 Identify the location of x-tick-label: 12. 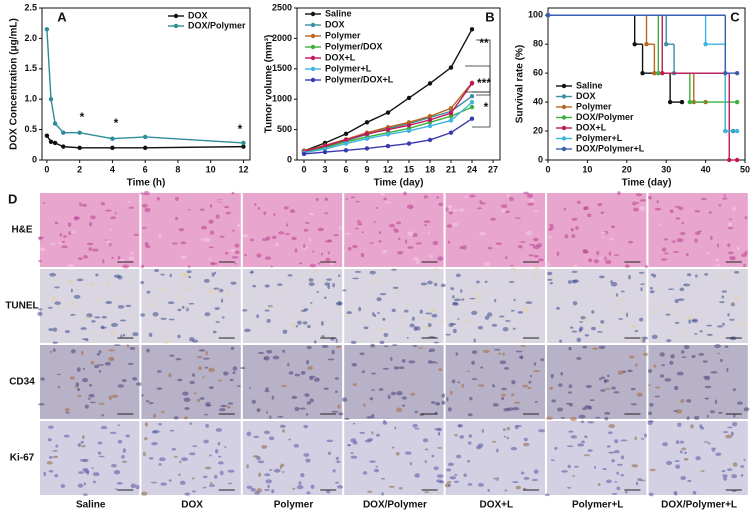
(388, 169).